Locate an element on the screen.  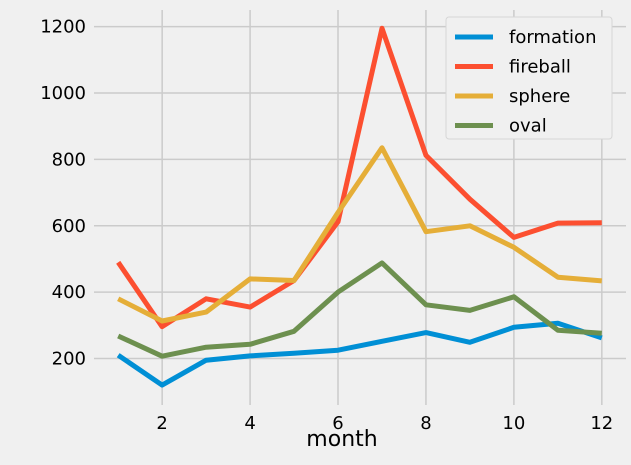
series-line-formation is located at coordinates (359, 354).